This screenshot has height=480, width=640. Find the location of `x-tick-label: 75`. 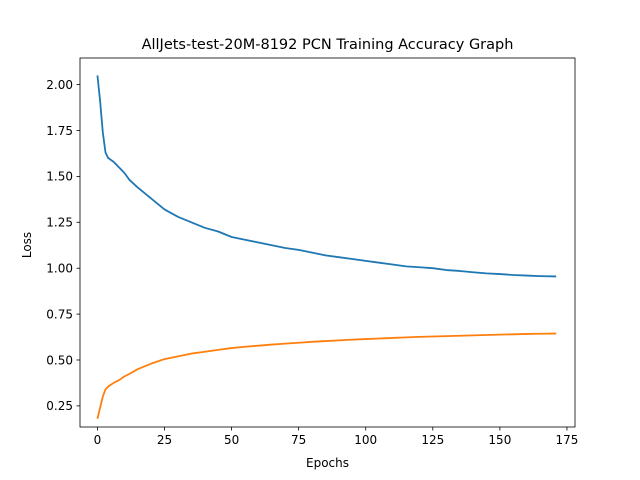

x-tick-label: 75 is located at coordinates (298, 440).